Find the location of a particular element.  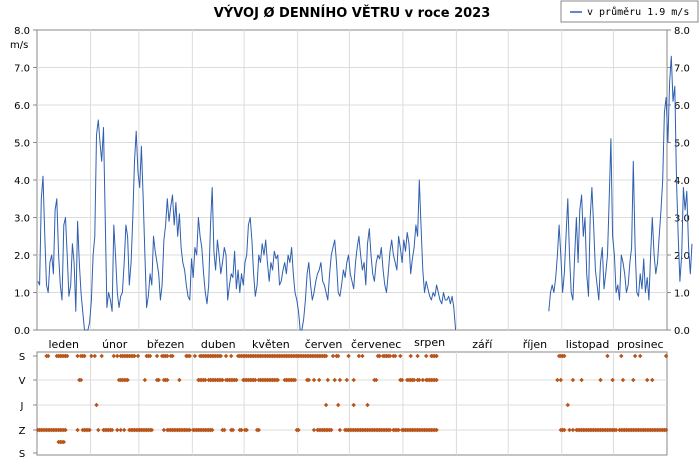

y-tick-label-right: 1.0 is located at coordinates (682, 294).